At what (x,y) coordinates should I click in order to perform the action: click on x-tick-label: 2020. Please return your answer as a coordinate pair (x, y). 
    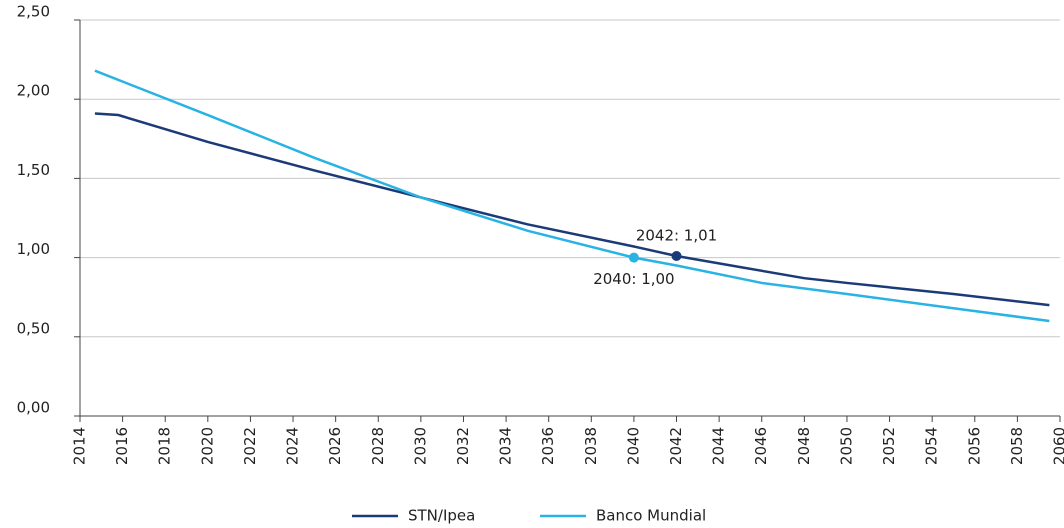
    Looking at the image, I should click on (207, 446).